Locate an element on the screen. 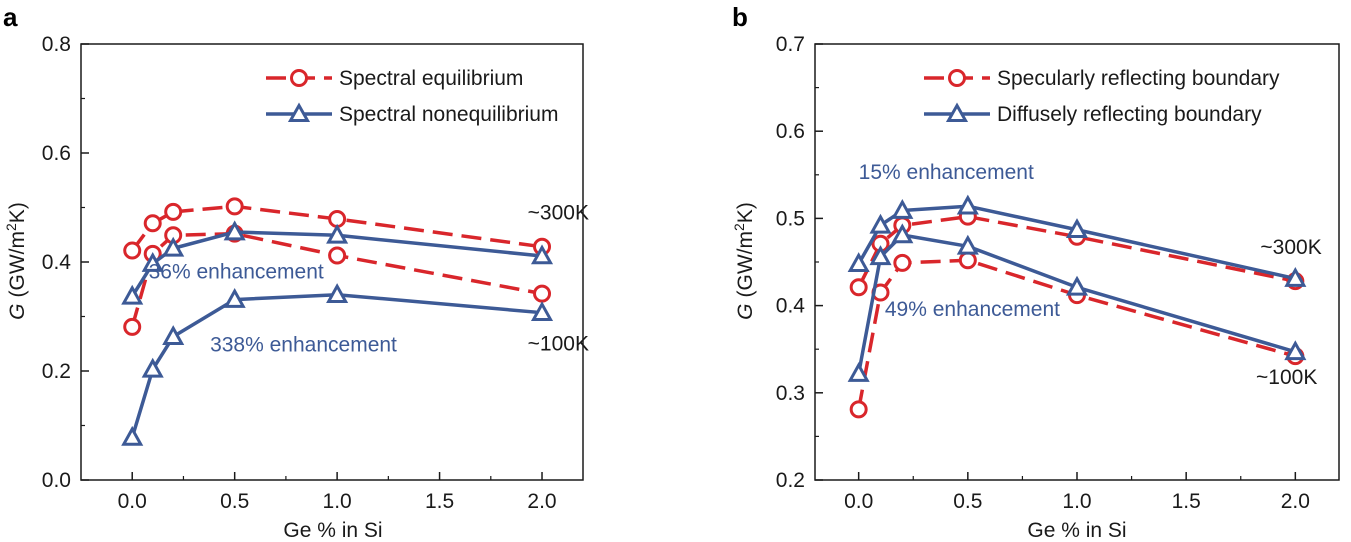 This screenshot has width=1351, height=542. panel-a-y-axis-title: G (GW/m2K) is located at coordinates (16, 261).